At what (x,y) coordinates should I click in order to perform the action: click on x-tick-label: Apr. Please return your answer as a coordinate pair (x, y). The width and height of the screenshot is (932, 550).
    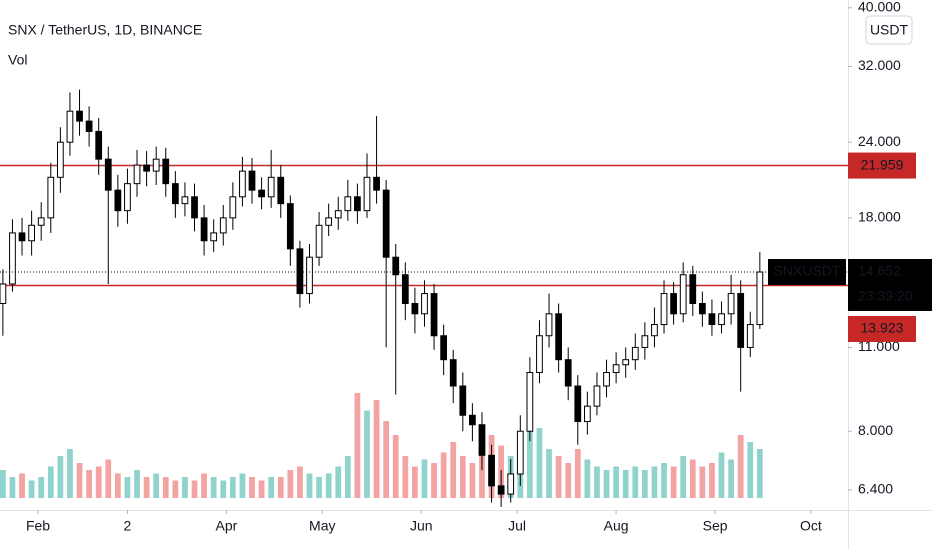
    Looking at the image, I should click on (227, 526).